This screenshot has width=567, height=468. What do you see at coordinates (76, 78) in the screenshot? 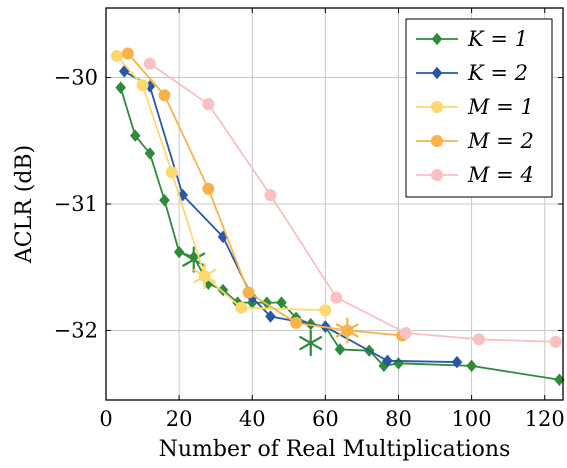
I see `y-tick-label: −30` at bounding box center [76, 78].